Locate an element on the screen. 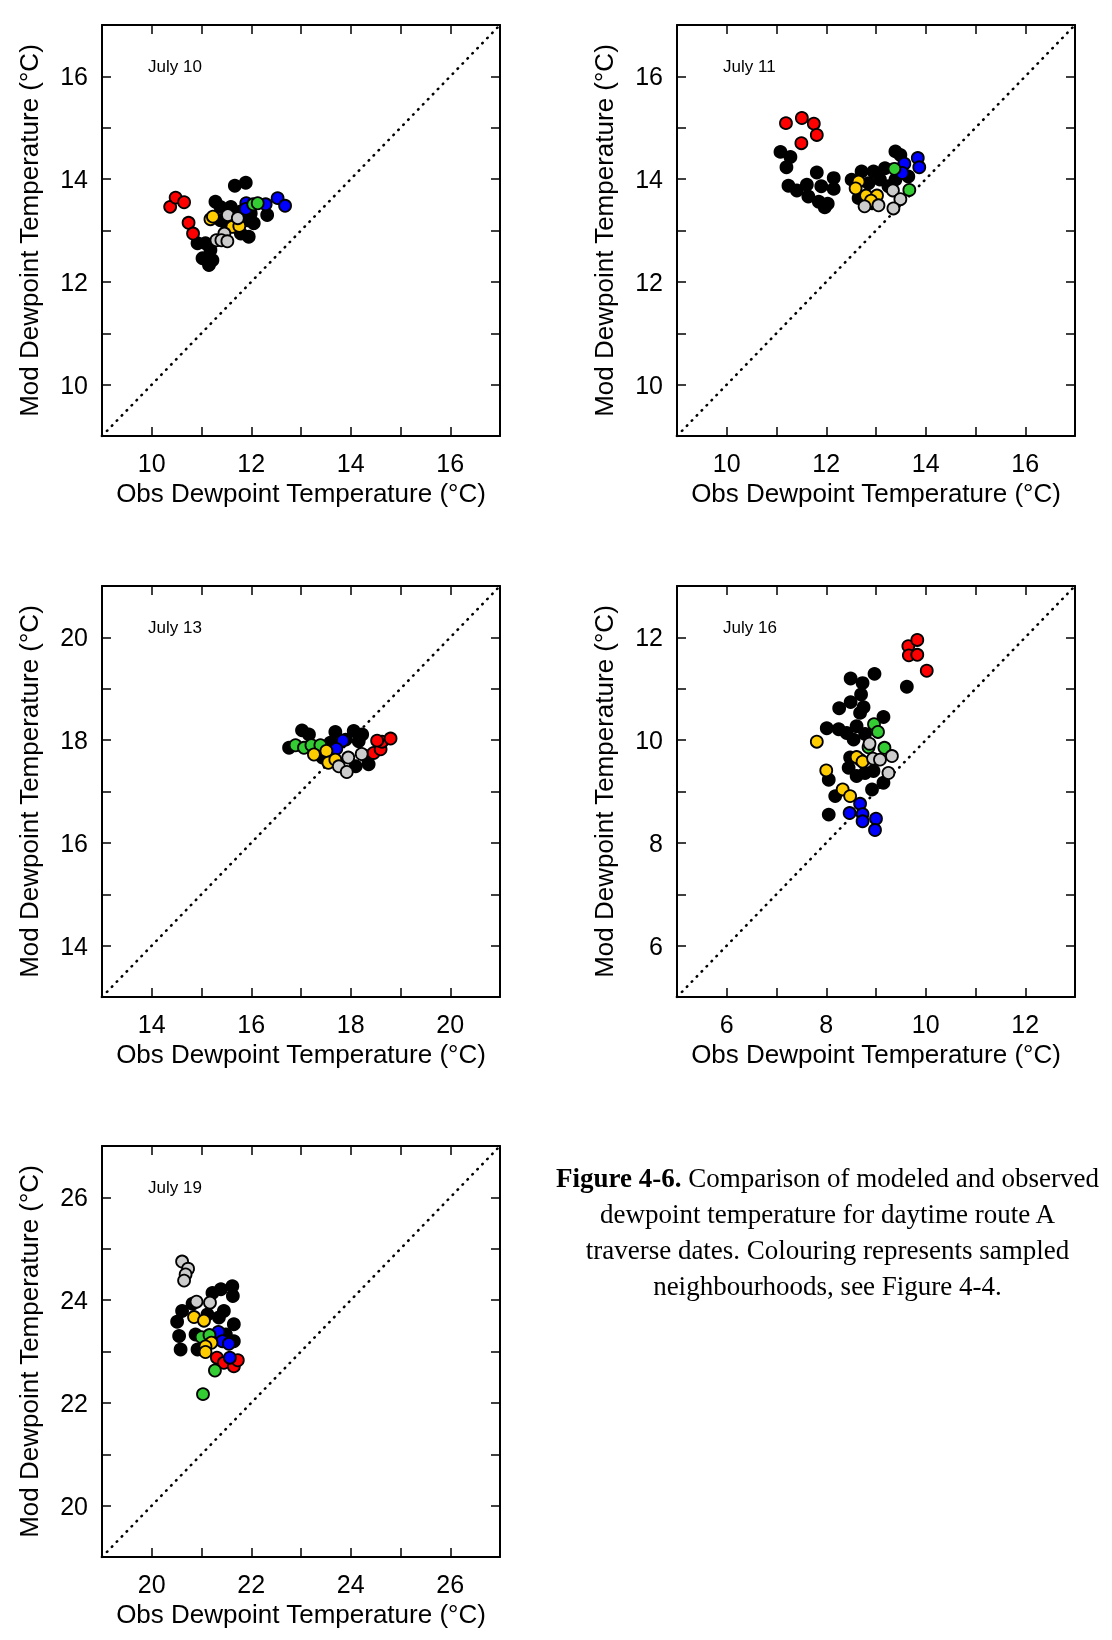 This screenshot has width=1112, height=1640. annotation: July 16 is located at coordinates (750, 627).